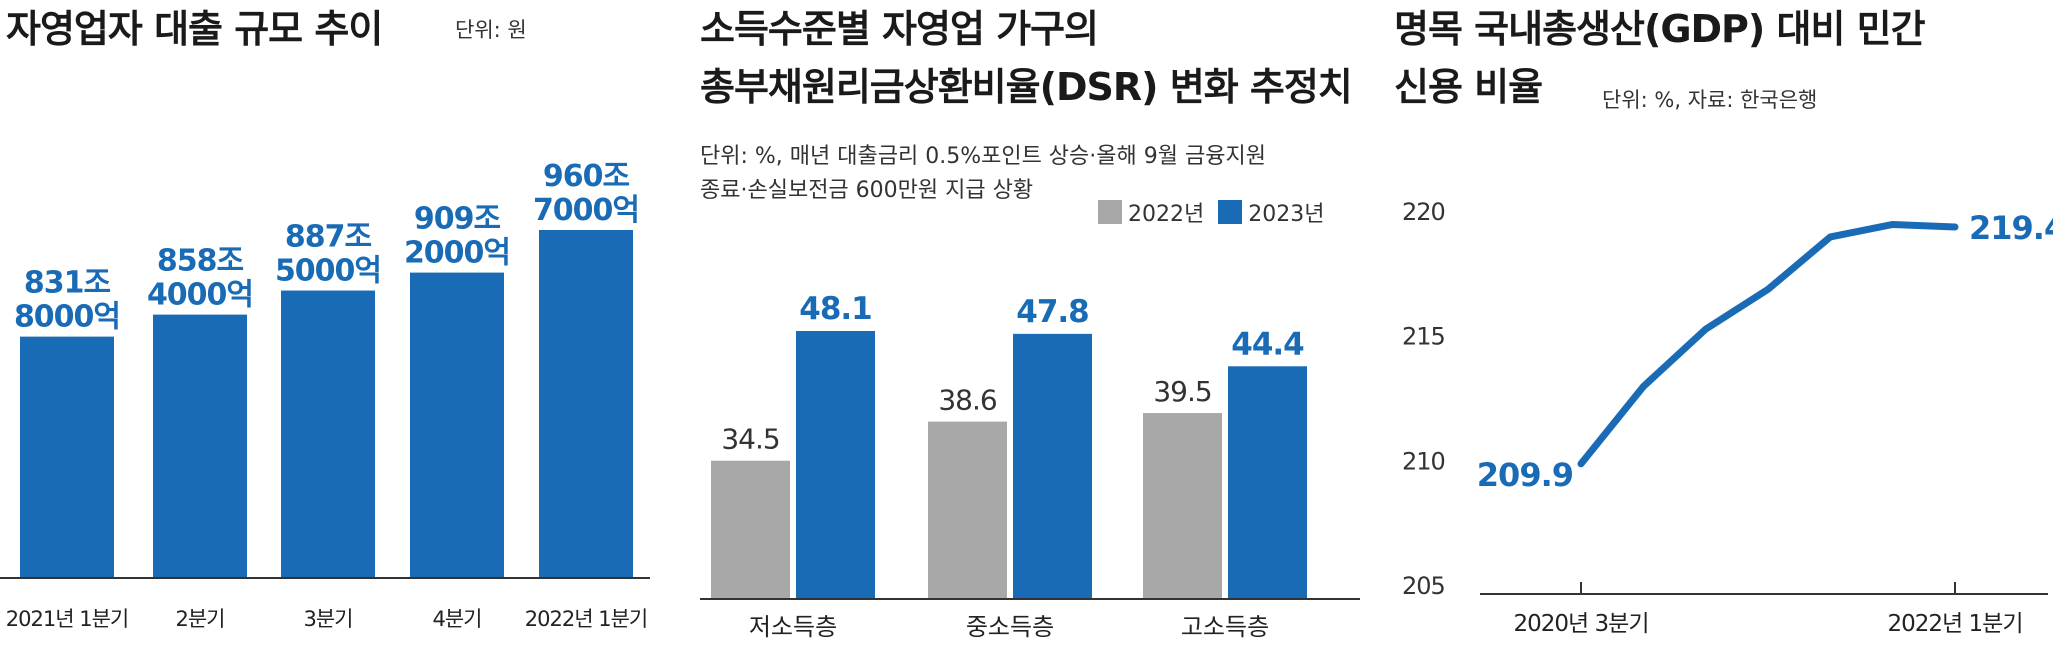 The height and width of the screenshot is (647, 2053). Describe the element at coordinates (1423, 212) in the screenshot. I see `credit-y-tick-label: 220` at that location.